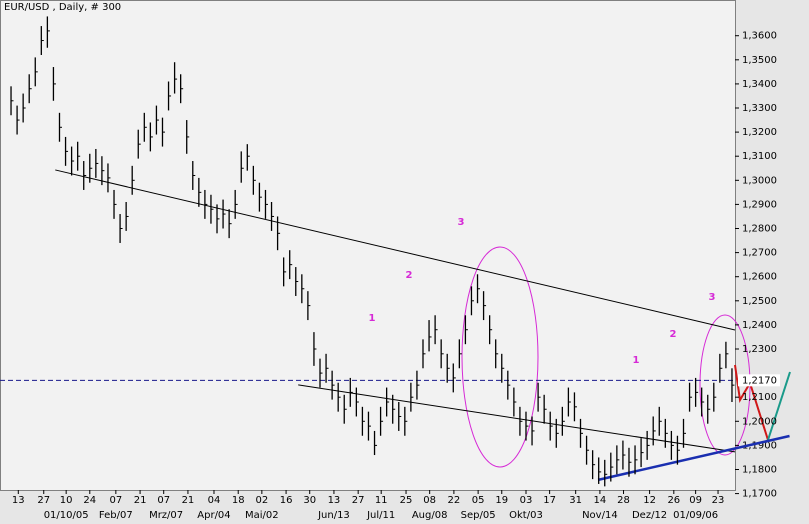  What do you see at coordinates (286, 500) in the screenshot?
I see `x-tick-label: 16` at bounding box center [286, 500].